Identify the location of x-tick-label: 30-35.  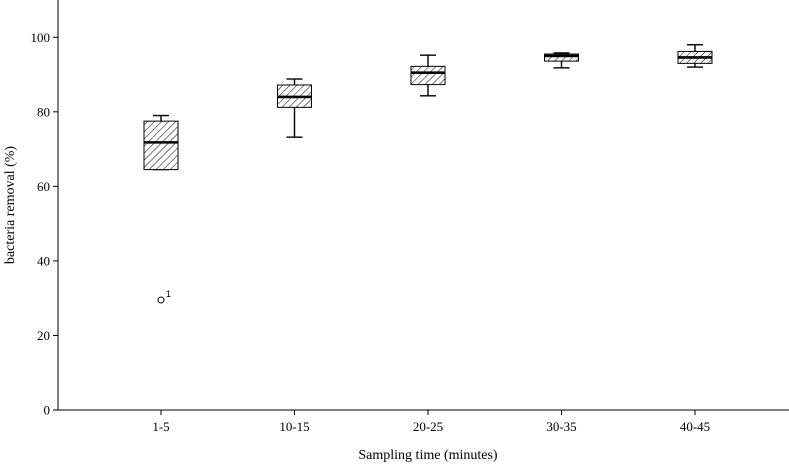
(561, 426).